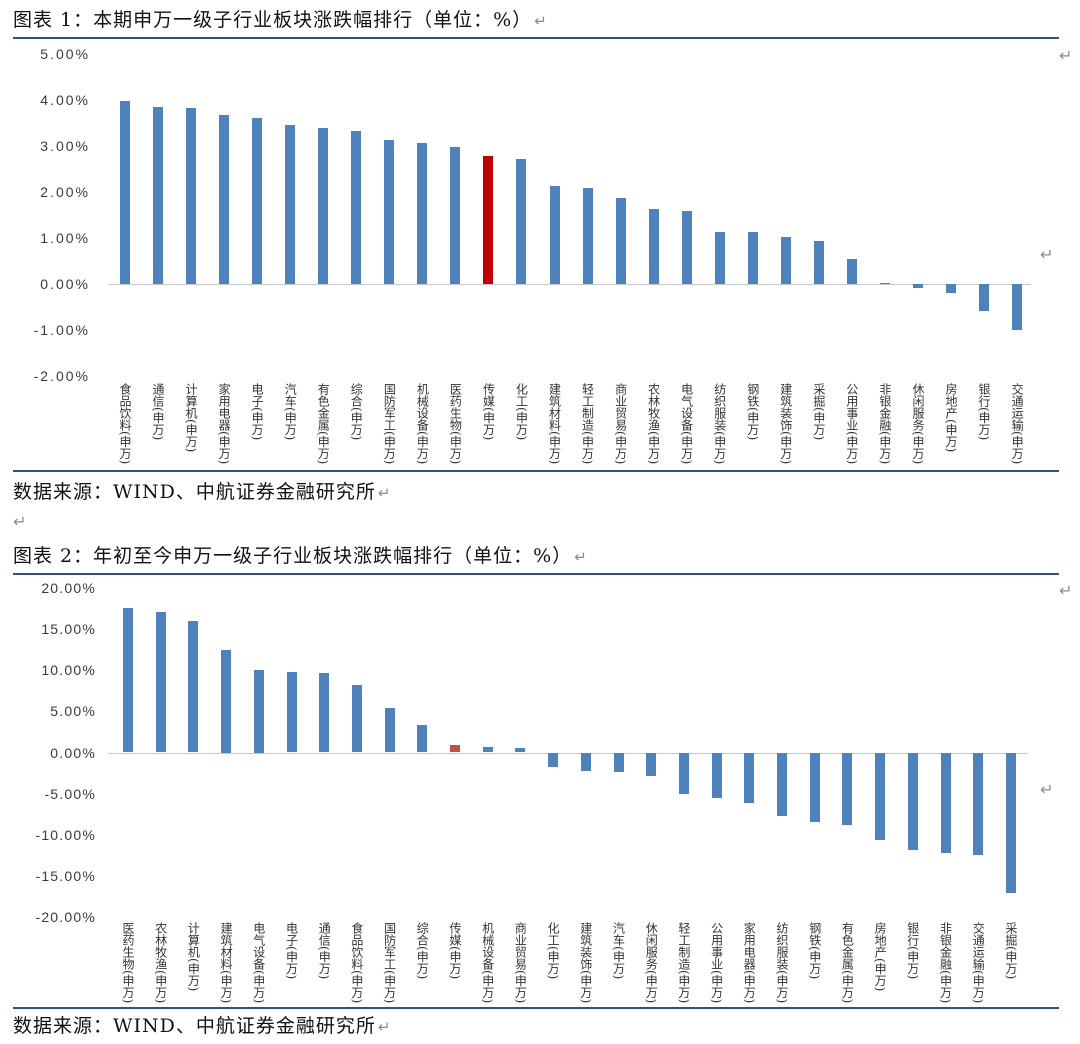 The image size is (1080, 1044). Describe the element at coordinates (520, 963) in the screenshot. I see `category-label: 商业贸易(申万)` at that location.